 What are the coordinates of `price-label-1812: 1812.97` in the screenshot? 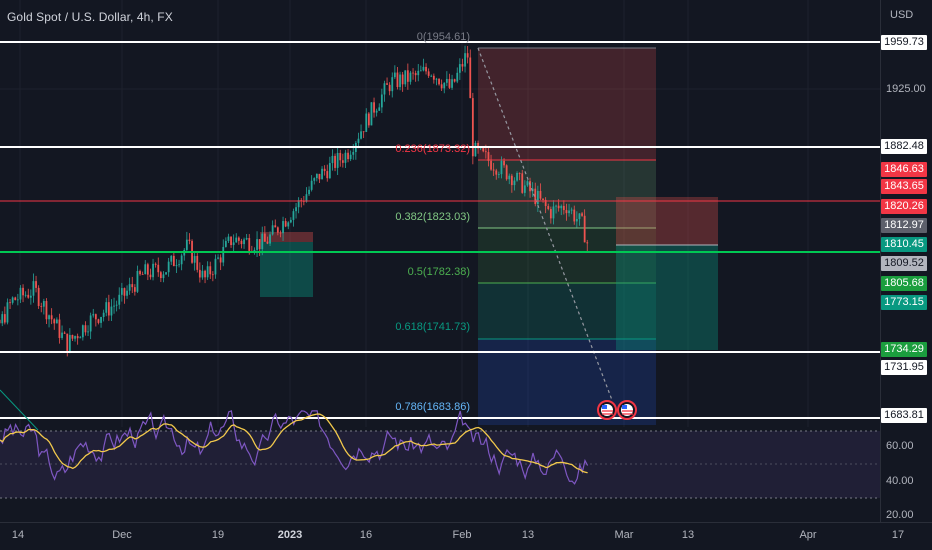 It's located at (904, 225).